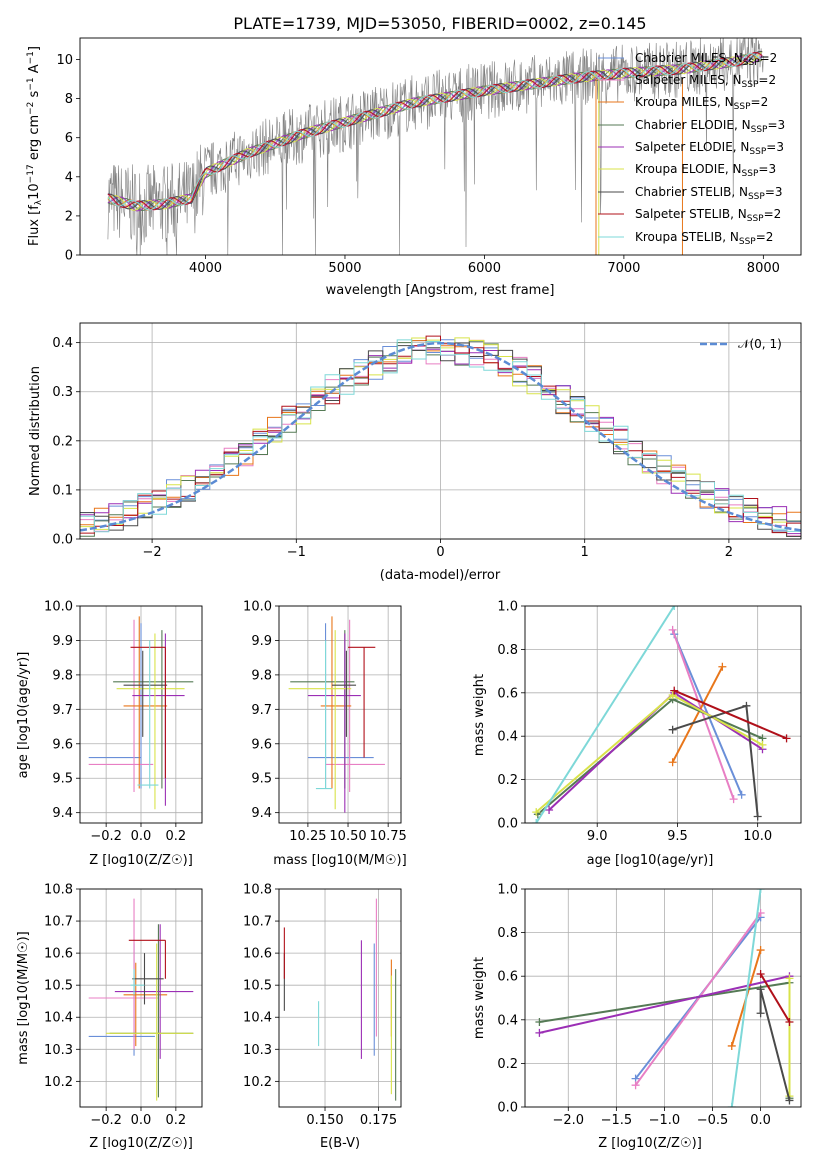  What do you see at coordinates (176, 1120) in the screenshot?
I see `x-tick-label: 0.2` at bounding box center [176, 1120].